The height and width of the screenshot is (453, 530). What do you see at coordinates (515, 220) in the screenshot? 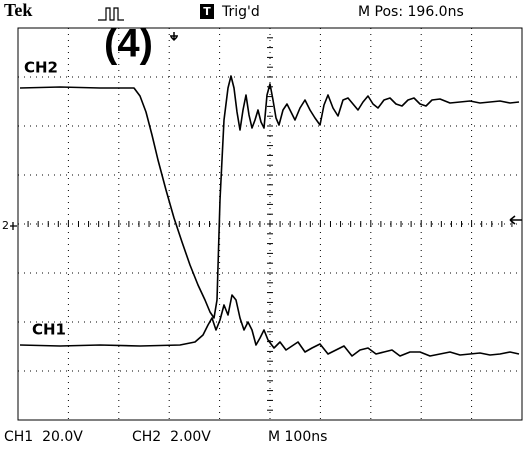
I see `trigger-level-arrow` at bounding box center [515, 220].